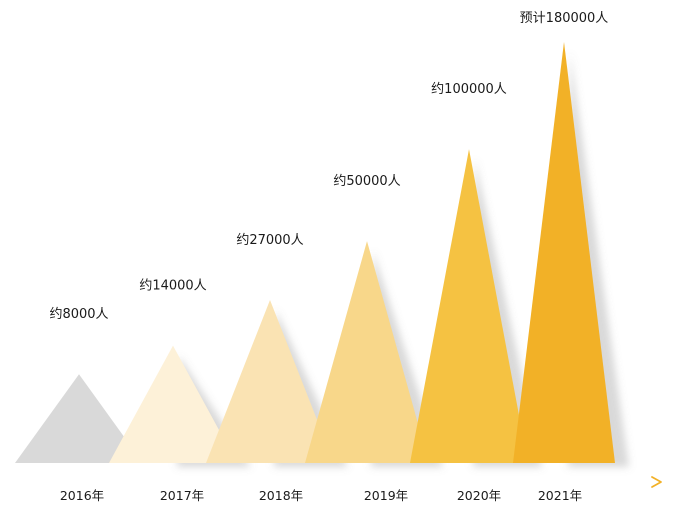 Image resolution: width=677 pixels, height=514 pixels. What do you see at coordinates (469, 306) in the screenshot?
I see `peak-bar-2020年` at bounding box center [469, 306].